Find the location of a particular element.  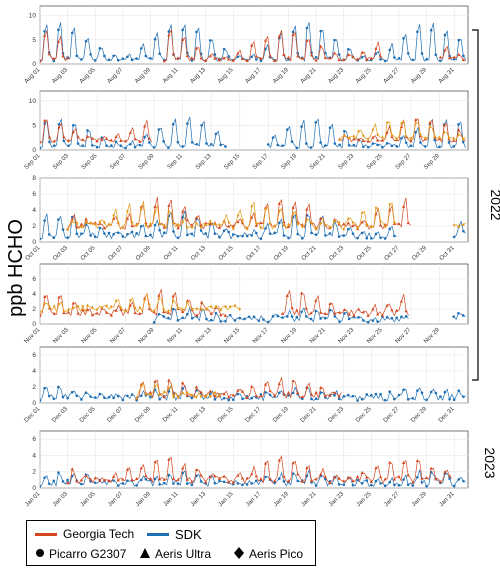

x-tick-label: Oct 13 is located at coordinates (198, 253).